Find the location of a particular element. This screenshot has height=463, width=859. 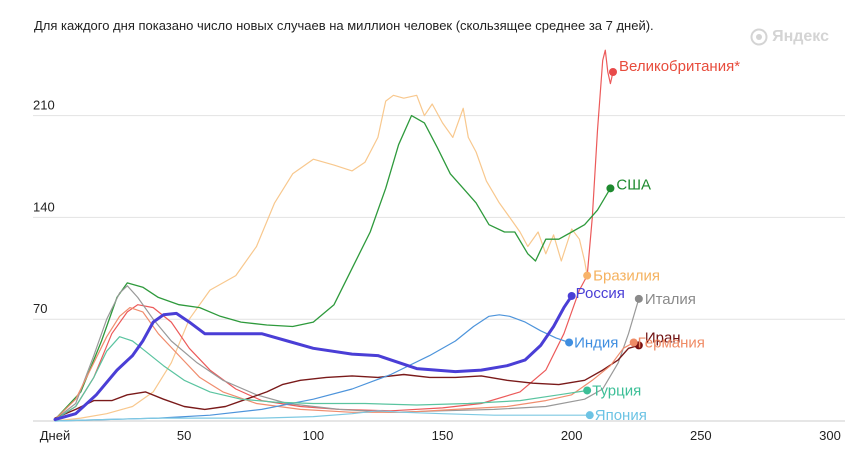

yandex-logo-icon is located at coordinates (759, 37).